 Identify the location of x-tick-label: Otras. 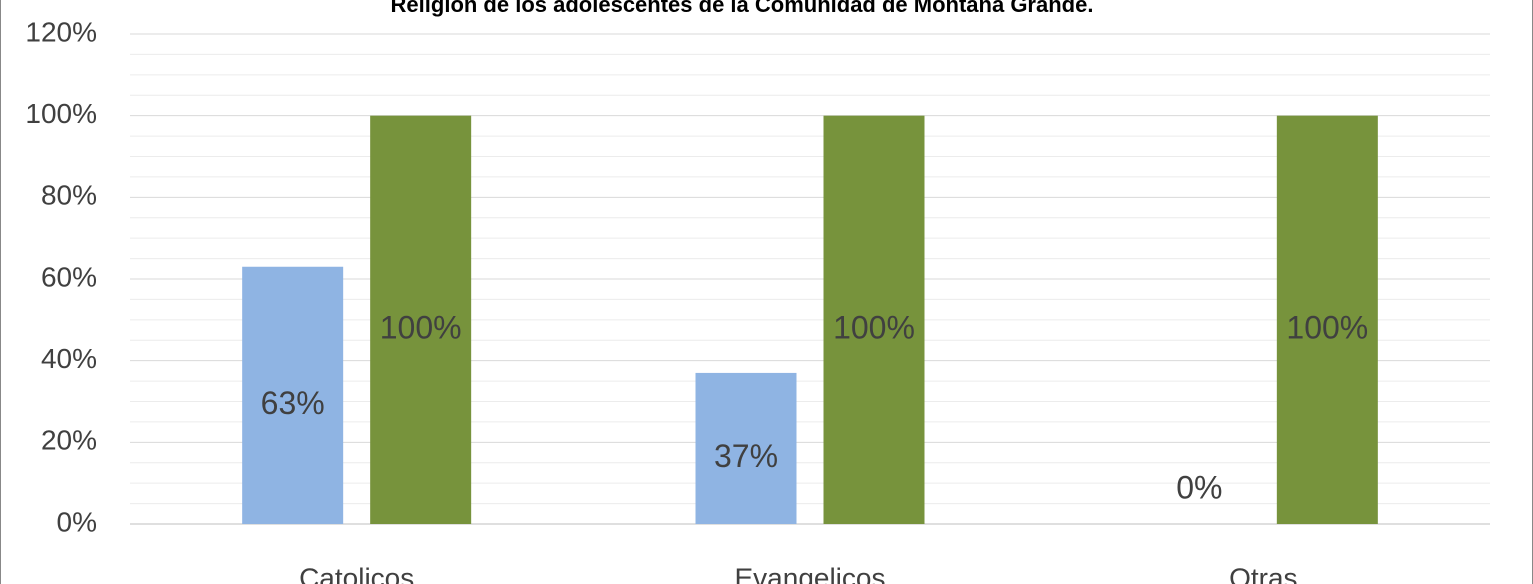
(1263, 573).